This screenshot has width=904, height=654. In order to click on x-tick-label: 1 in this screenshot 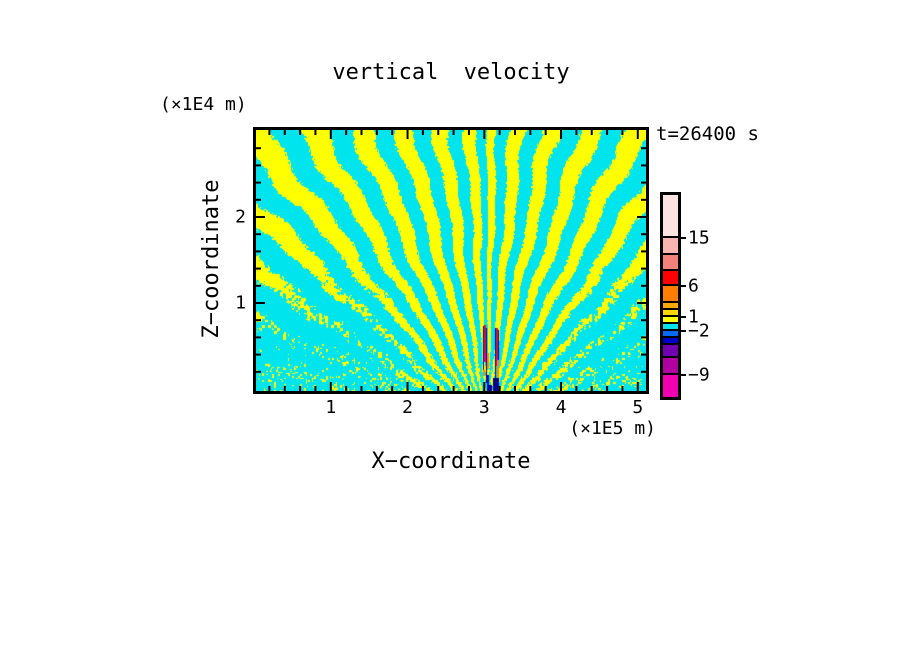, I will do `click(331, 407)`.